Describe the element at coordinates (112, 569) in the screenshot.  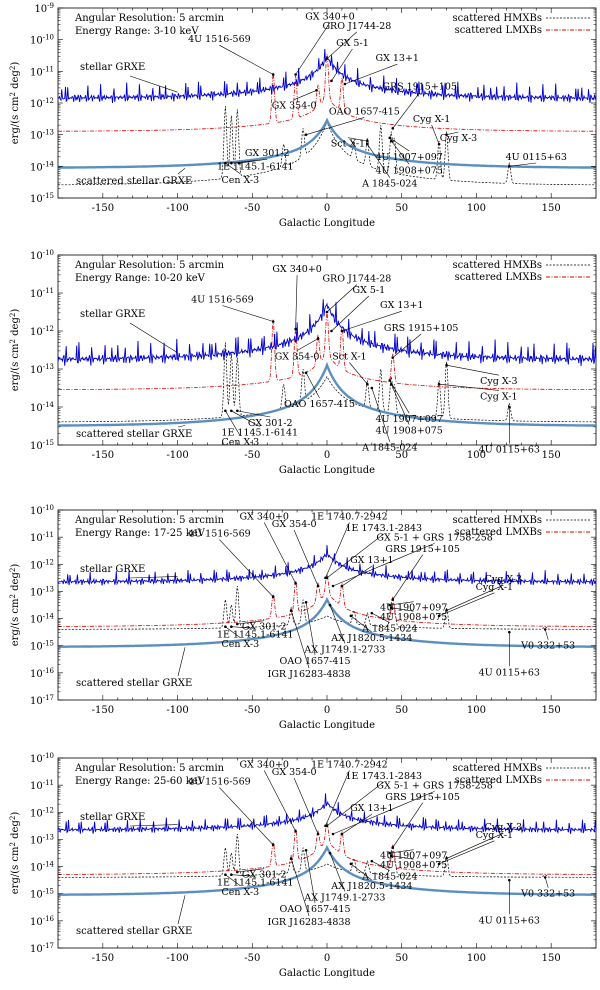
I see `stellar-grxe-label: stellar GRXE` at that location.